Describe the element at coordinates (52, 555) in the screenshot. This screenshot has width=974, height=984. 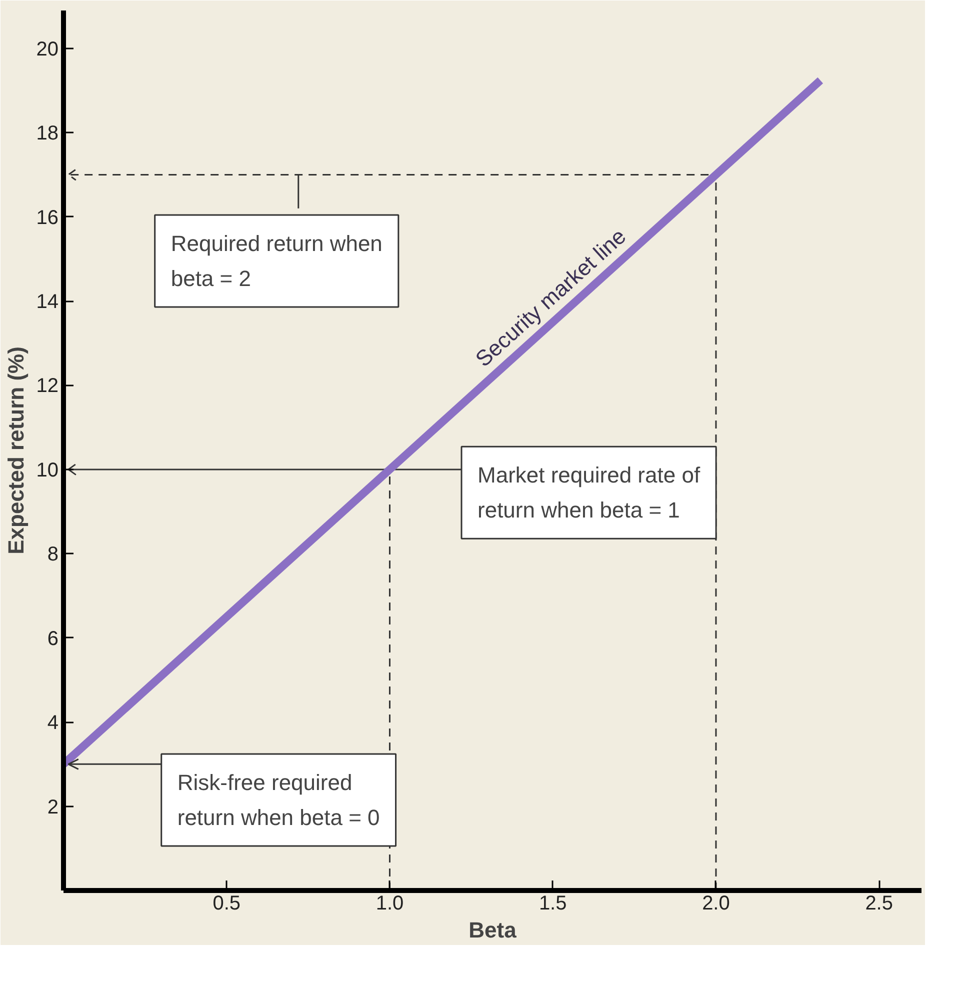
I see `y-tick-label: 8` at that location.